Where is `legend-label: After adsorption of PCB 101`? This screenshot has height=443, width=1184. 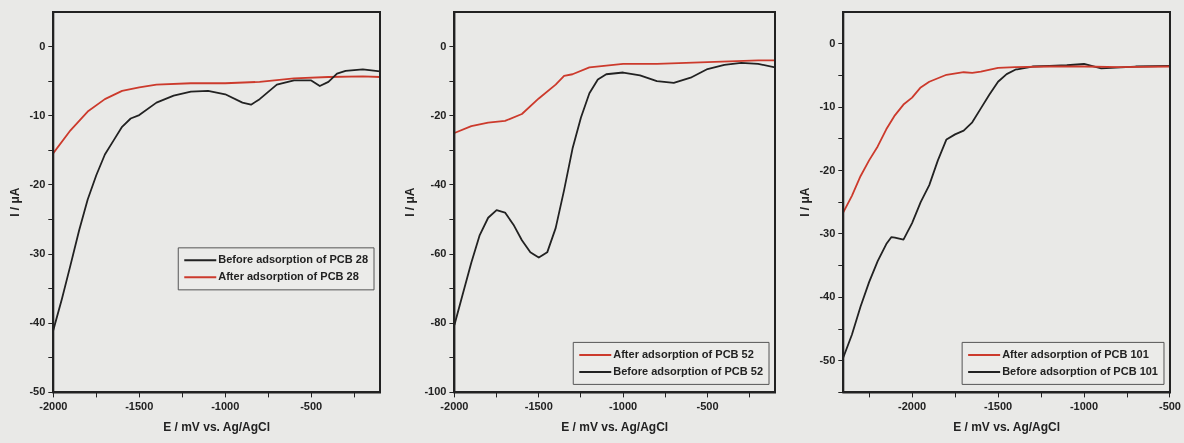 legend-label: After adsorption of PCB 101 is located at coordinates (1075, 353).